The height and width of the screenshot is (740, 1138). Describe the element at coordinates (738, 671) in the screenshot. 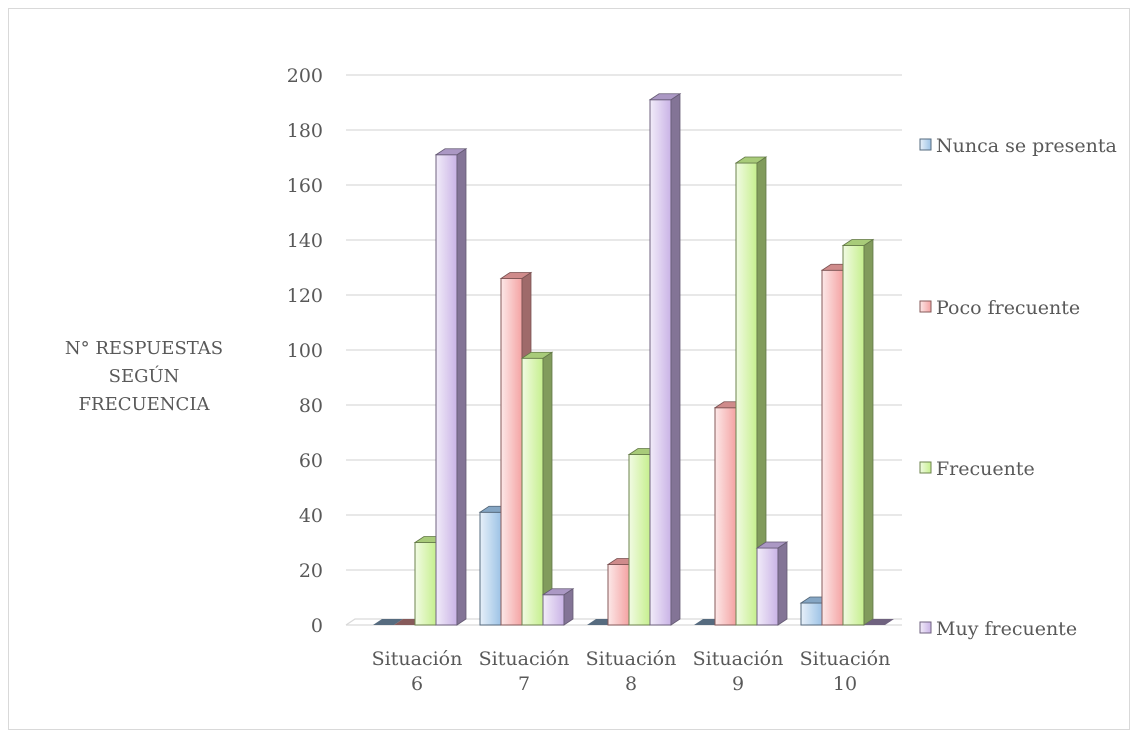

I see `x-category-label: Situación 9` at that location.